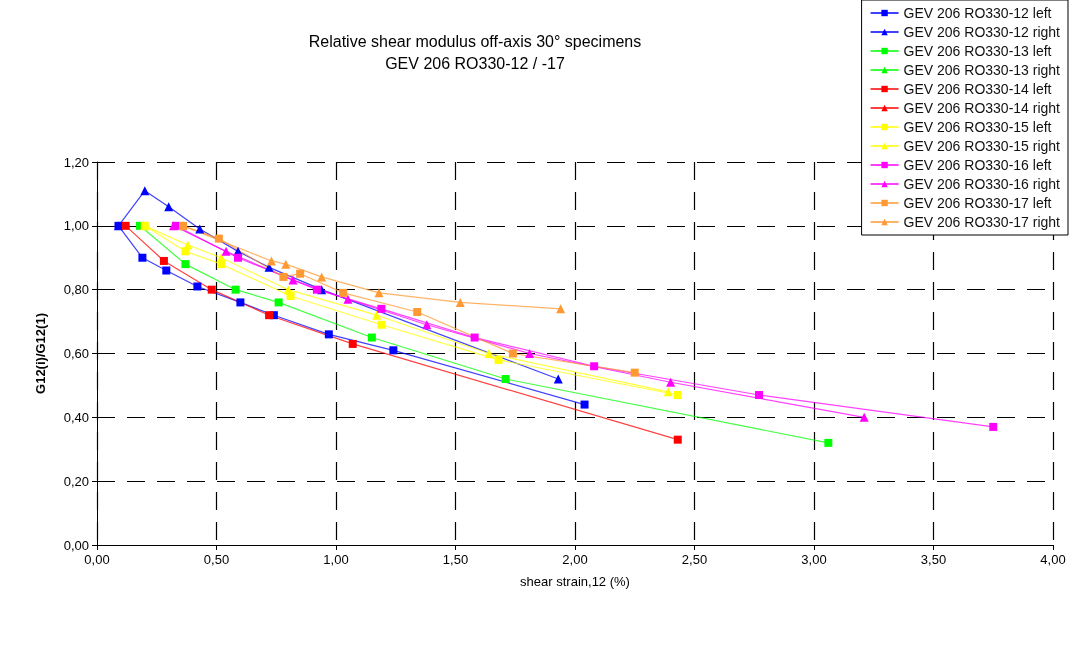 The width and height of the screenshot is (1076, 650). Describe the element at coordinates (575, 559) in the screenshot. I see `x-tick-label: 2,00` at that location.